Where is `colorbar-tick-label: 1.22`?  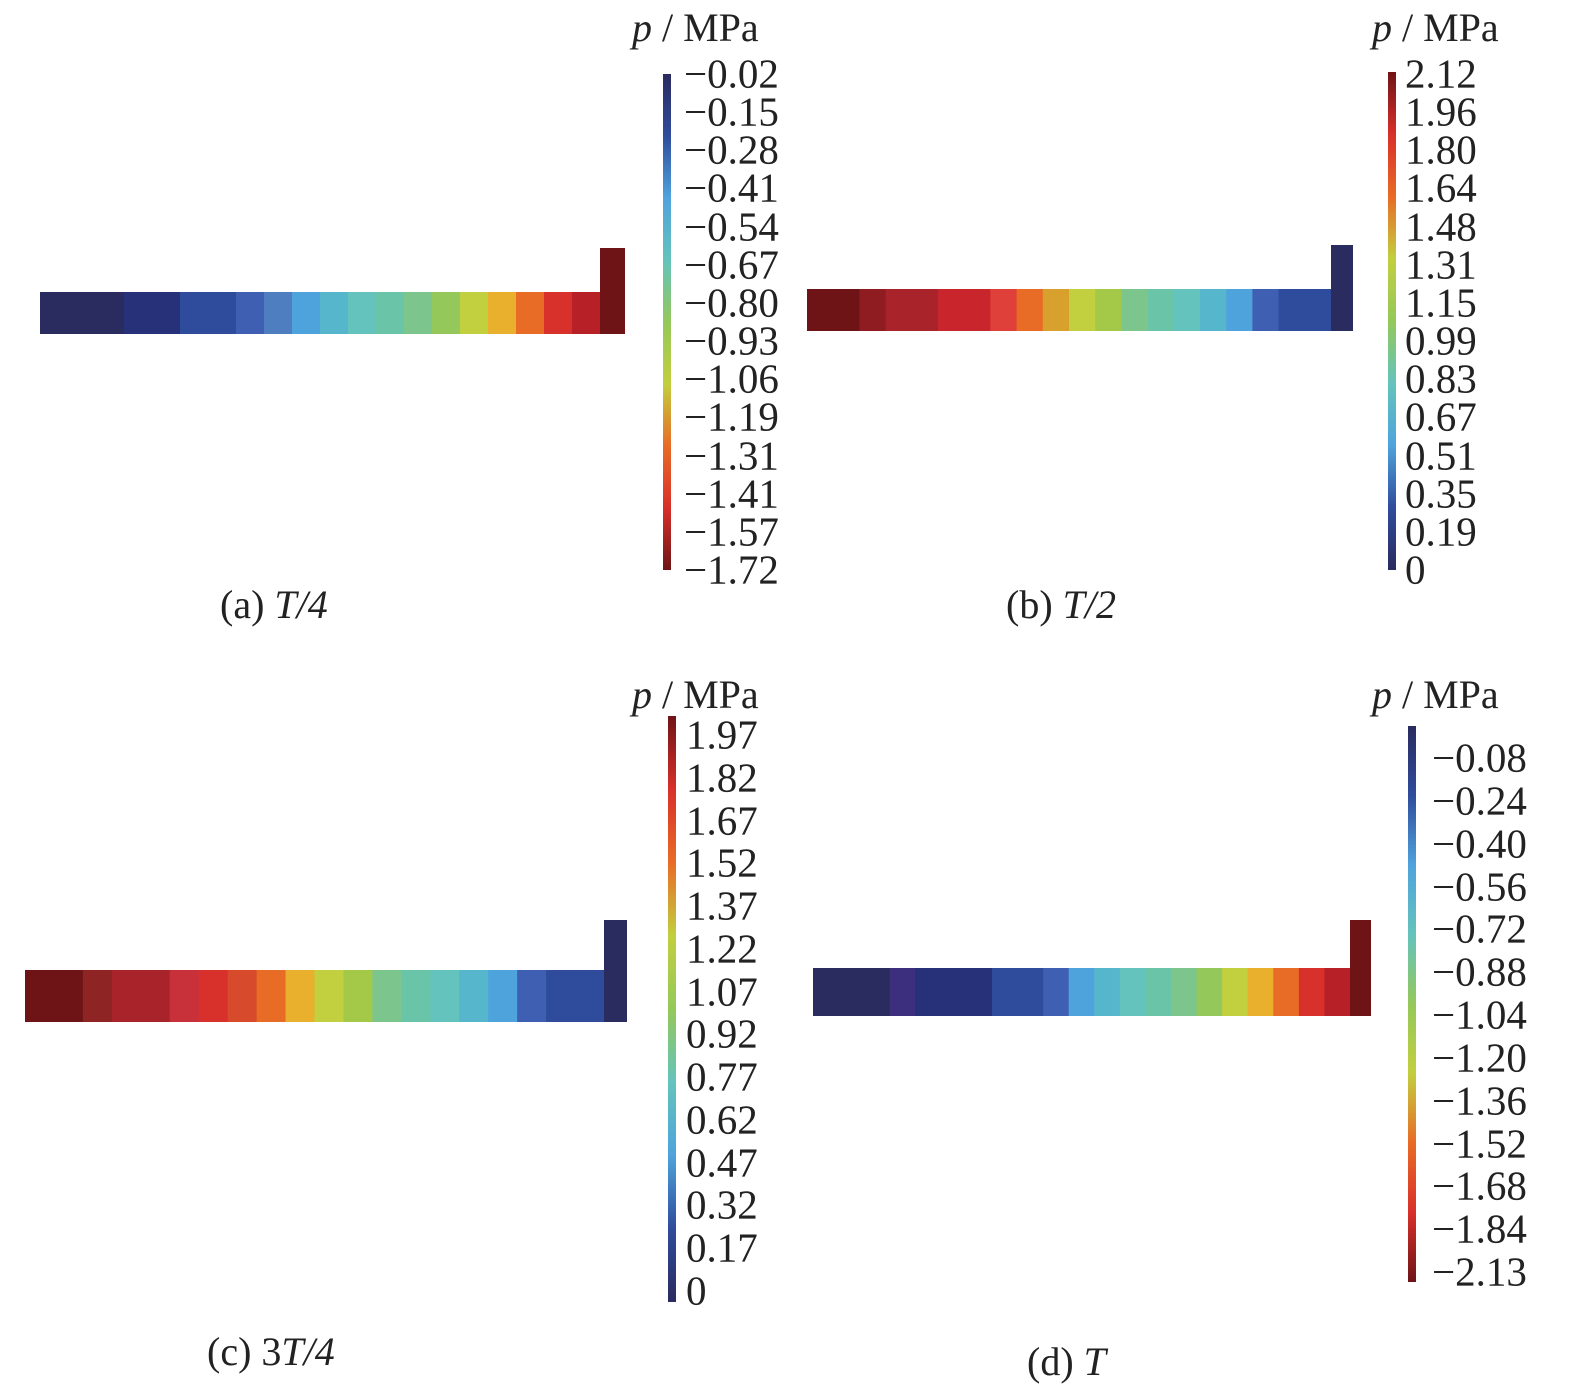
colorbar-tick-label: 1.22 is located at coordinates (722, 948).